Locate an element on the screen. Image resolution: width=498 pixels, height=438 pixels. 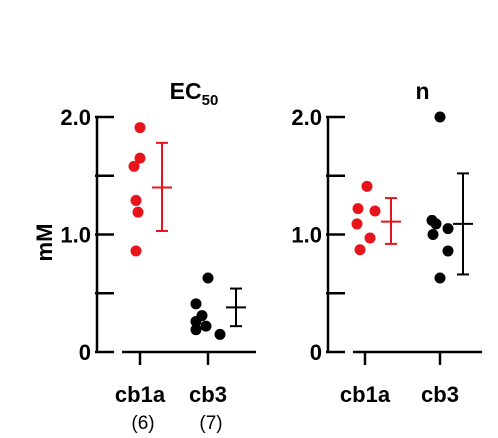
sample-size-label: (6) is located at coordinates (142, 423).